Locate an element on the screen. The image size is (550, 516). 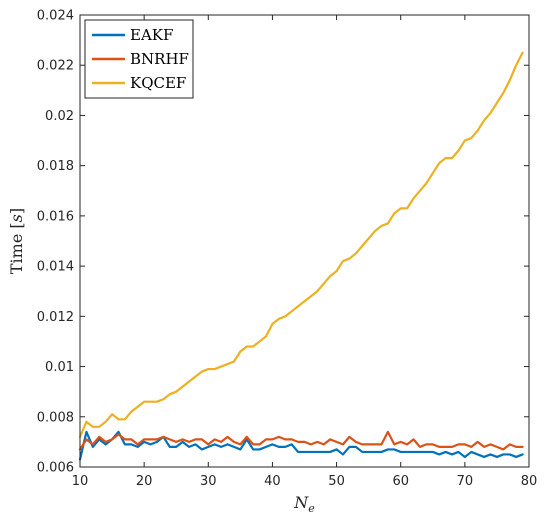
x-tick-label: 30 is located at coordinates (208, 481).